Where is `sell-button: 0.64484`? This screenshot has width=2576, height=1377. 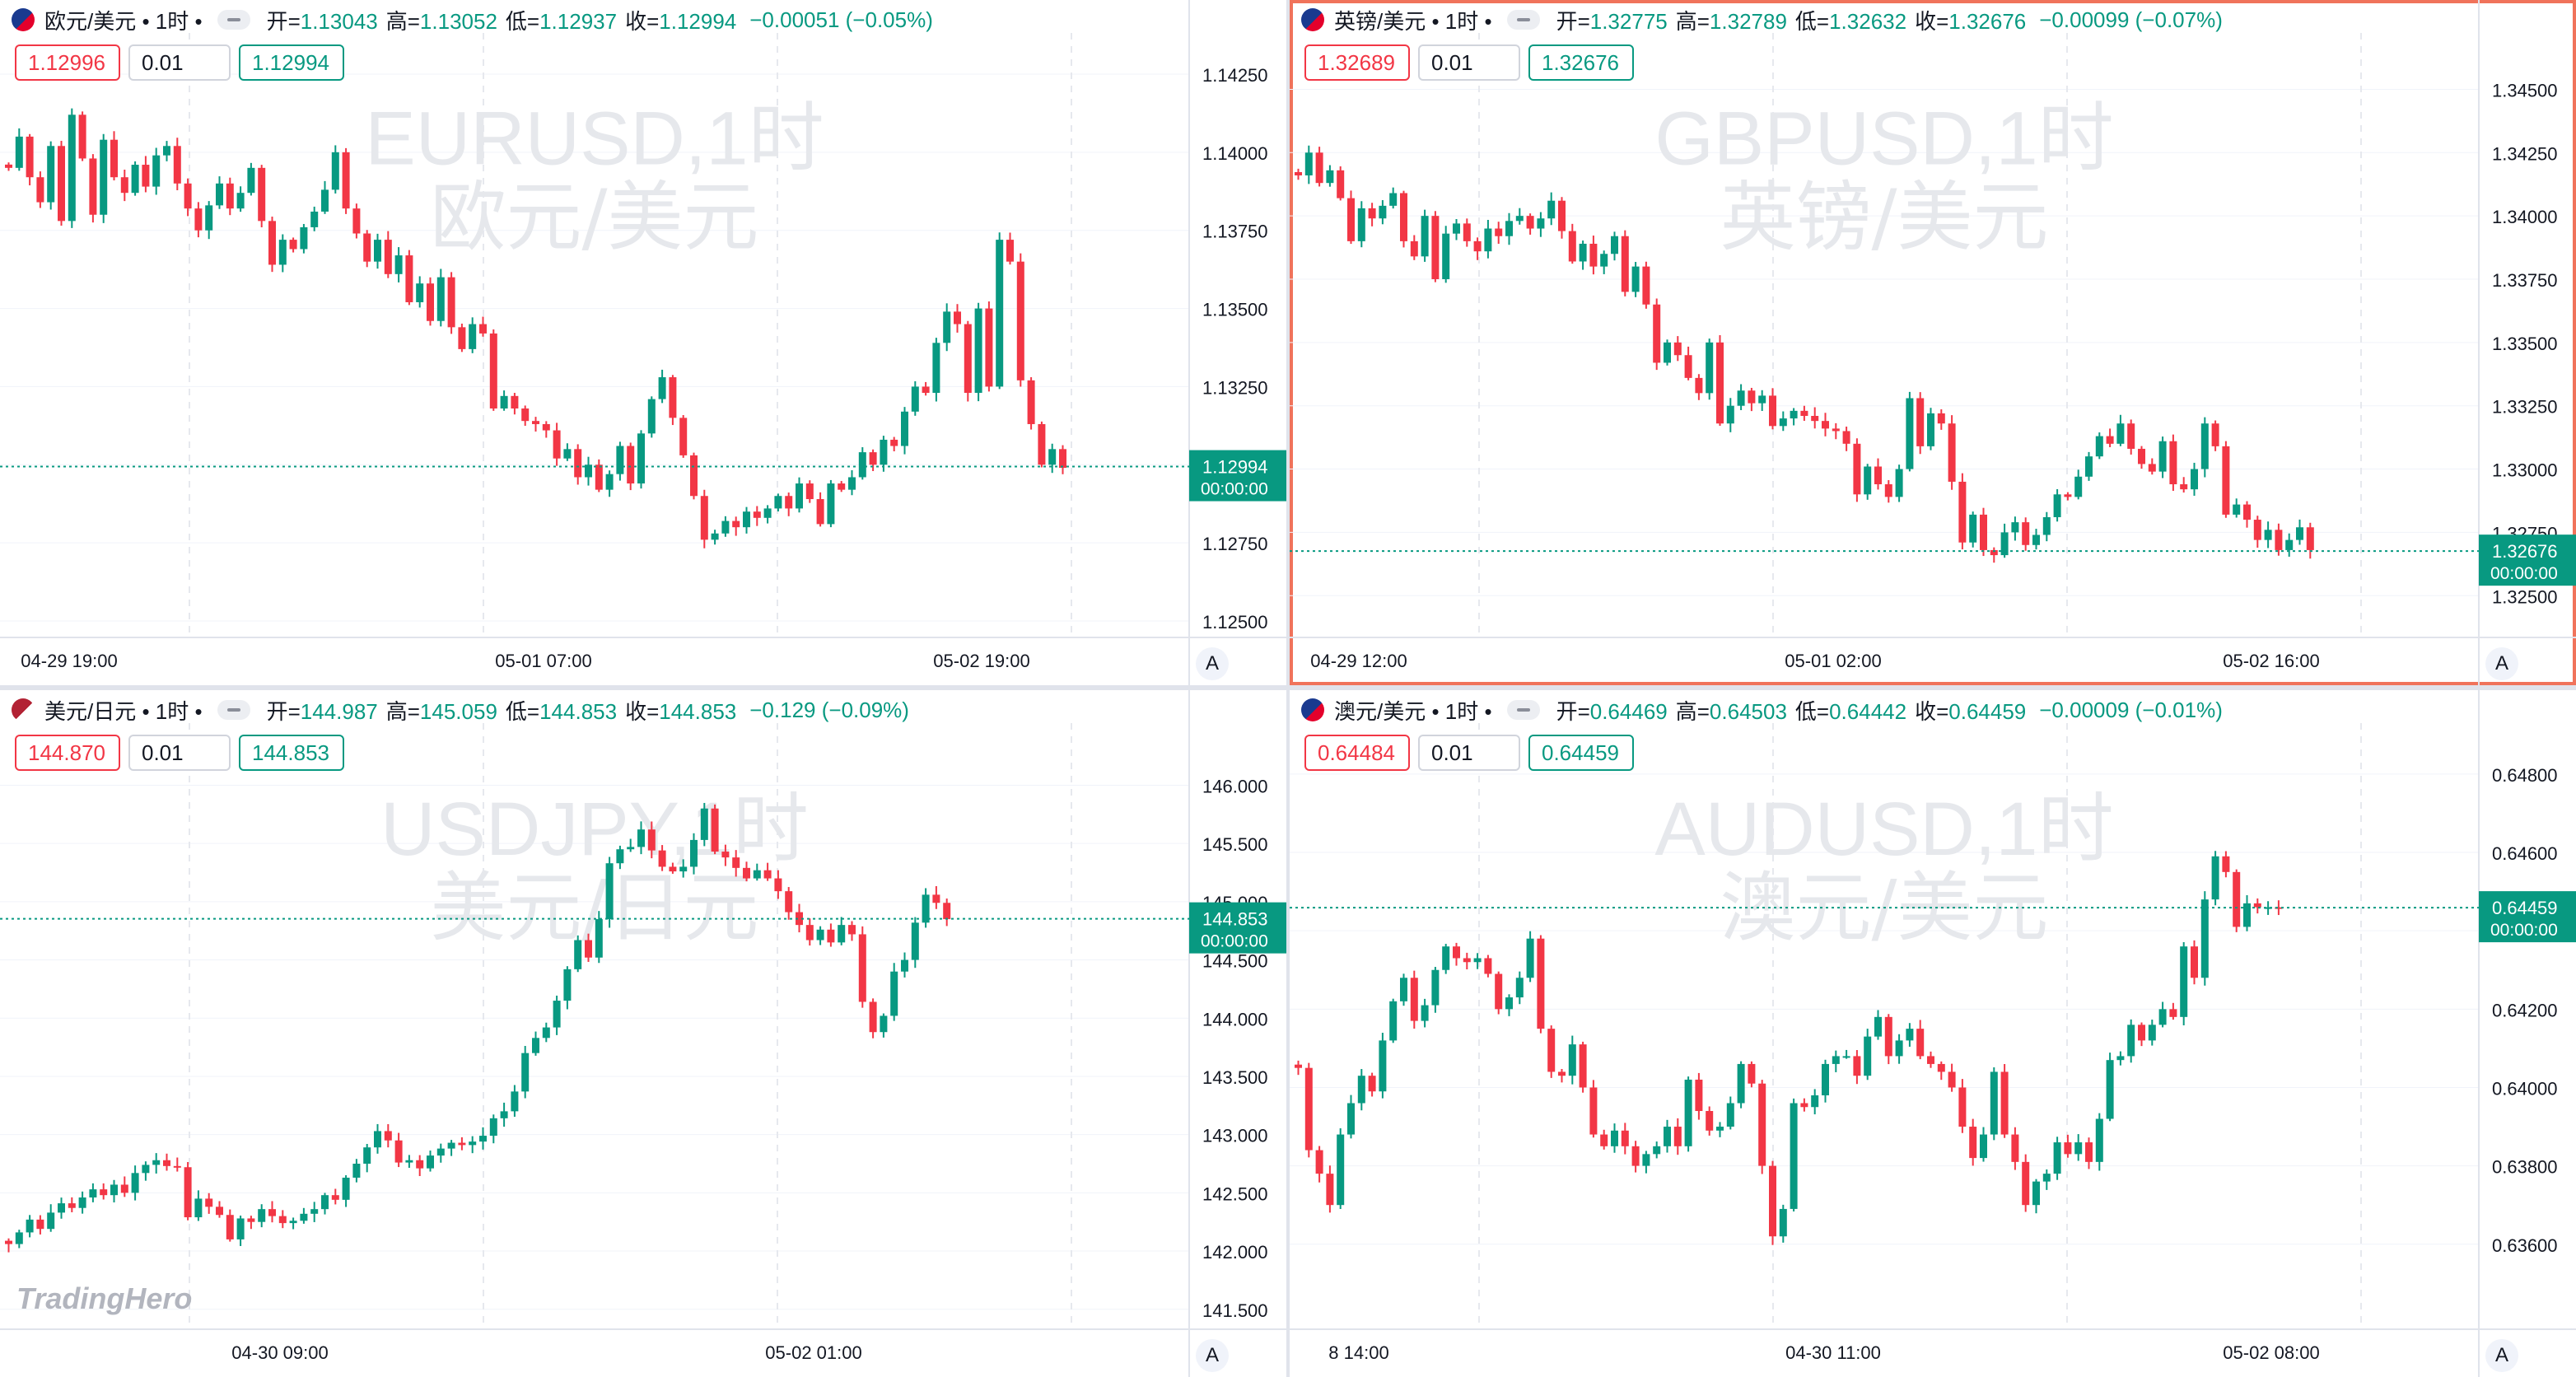 sell-button: 0.64484 is located at coordinates (1357, 753).